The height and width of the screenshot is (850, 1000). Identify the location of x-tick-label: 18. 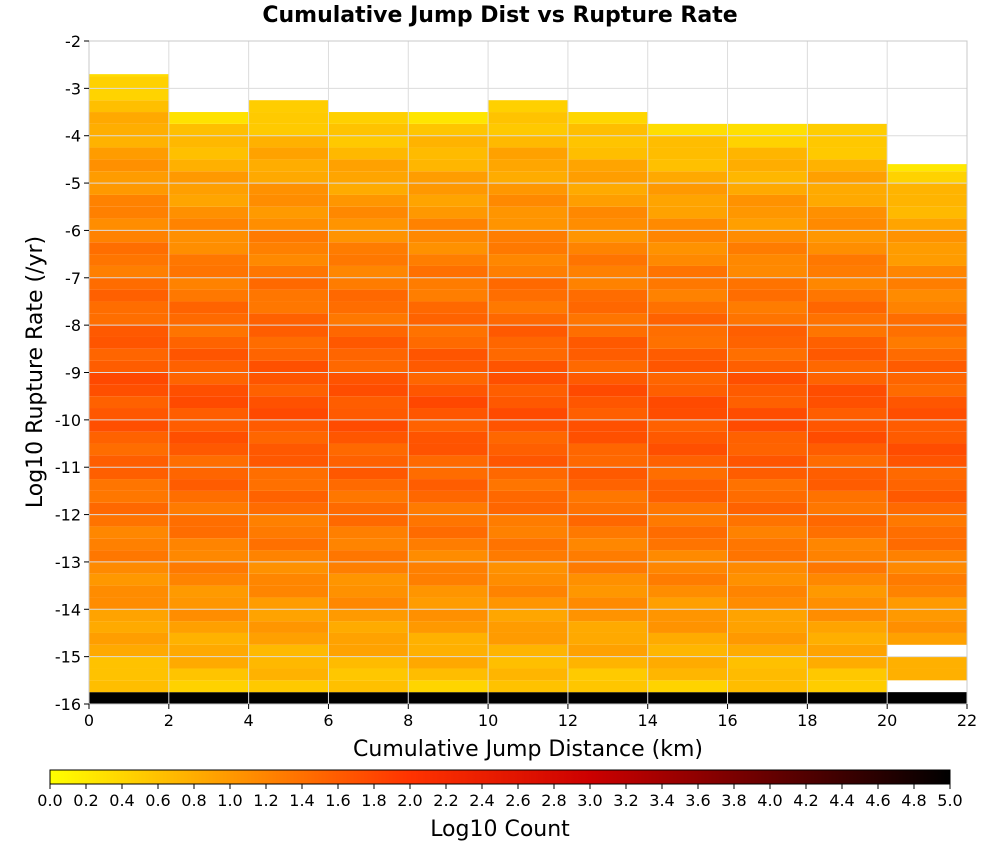
(807, 720).